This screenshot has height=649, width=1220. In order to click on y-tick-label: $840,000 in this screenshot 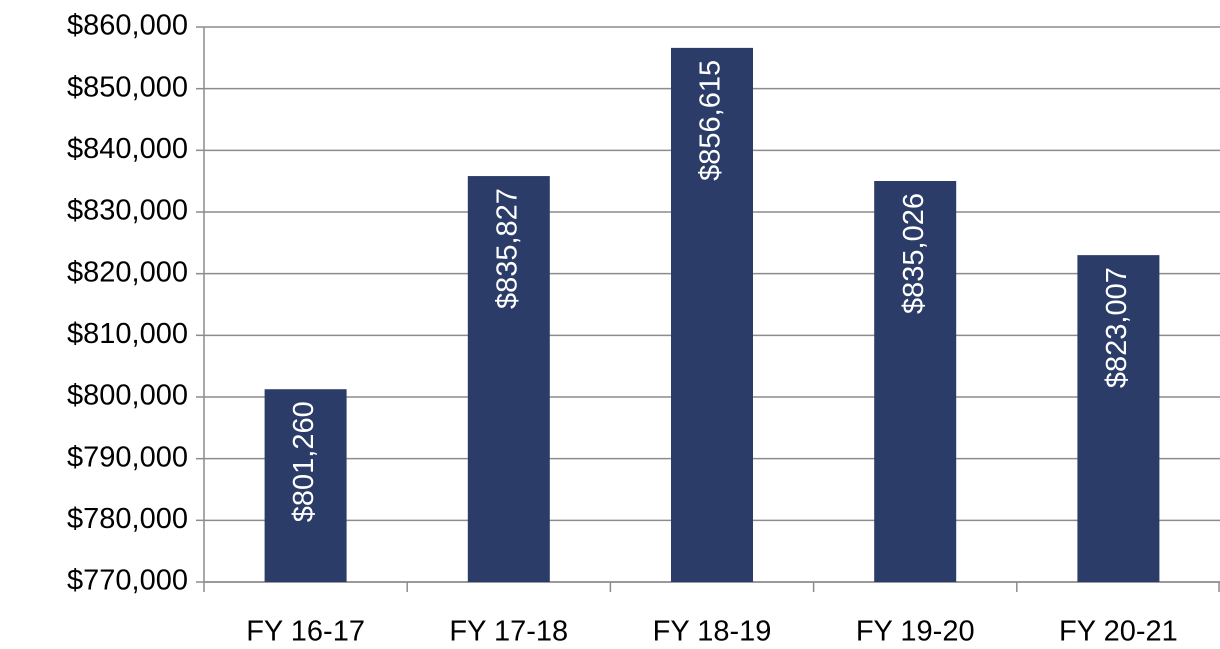, I will do `click(127, 149)`.